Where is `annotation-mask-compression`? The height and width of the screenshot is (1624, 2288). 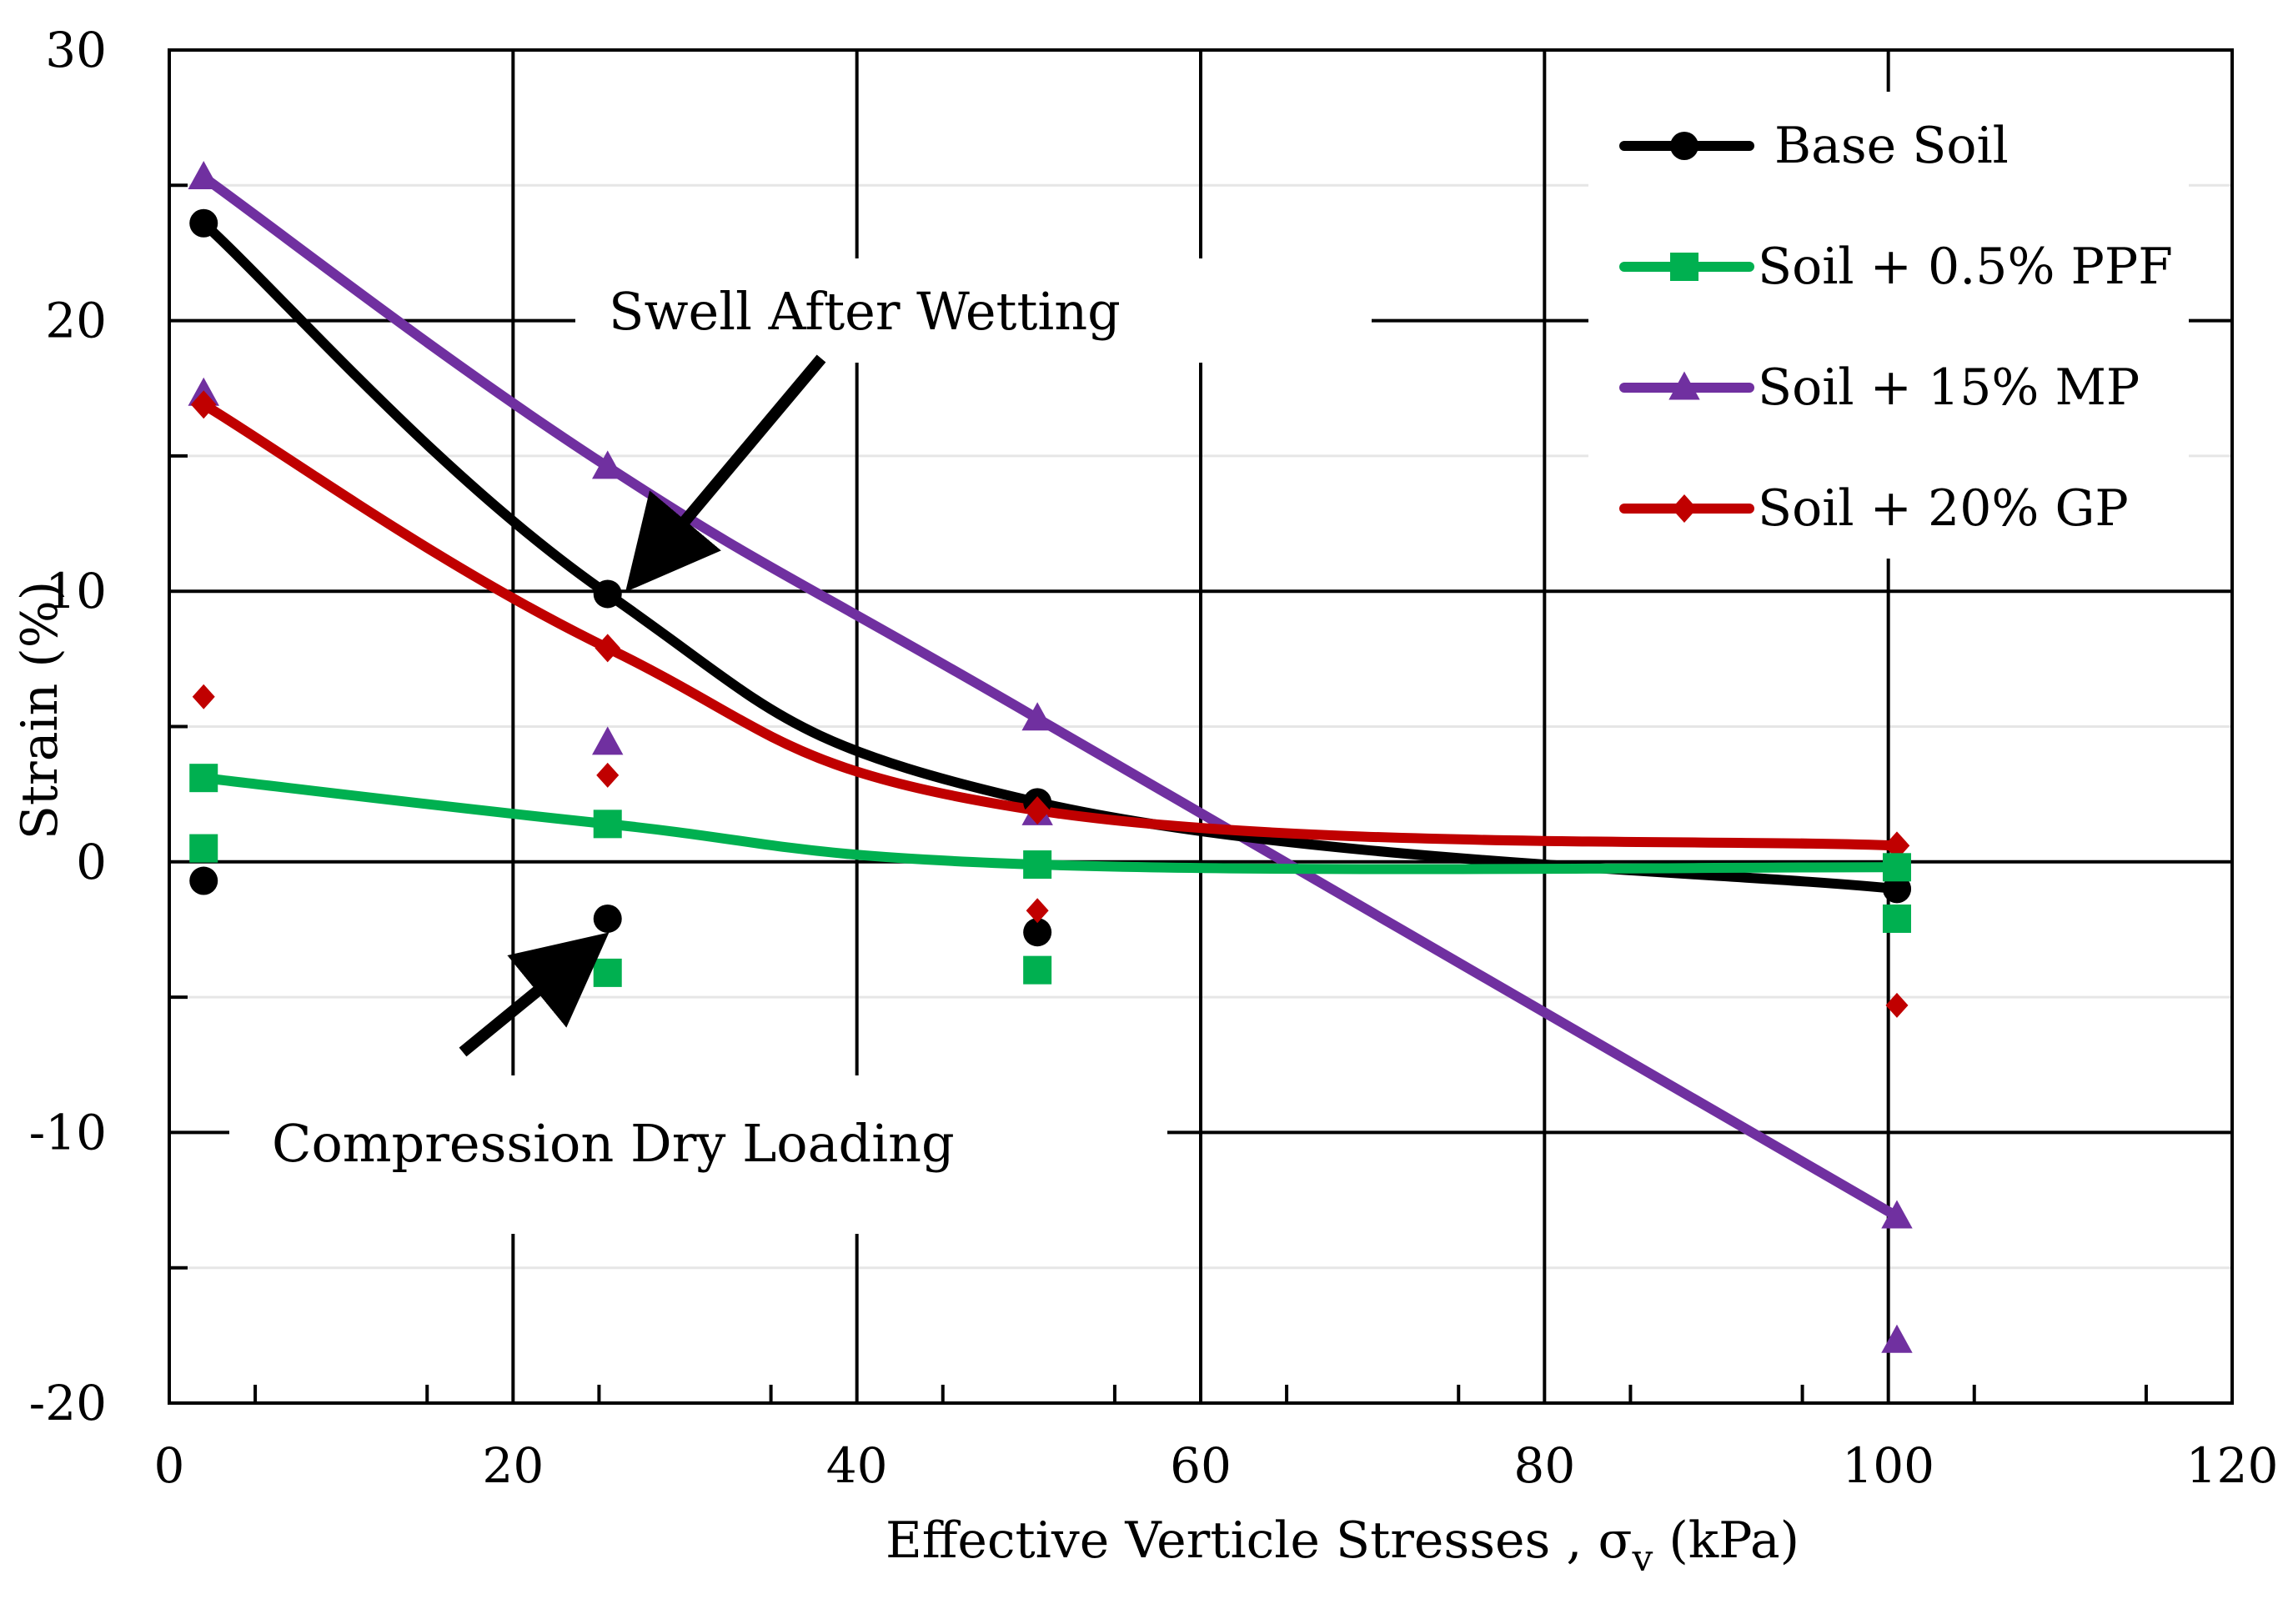 annotation-mask-compression is located at coordinates (698, 1154).